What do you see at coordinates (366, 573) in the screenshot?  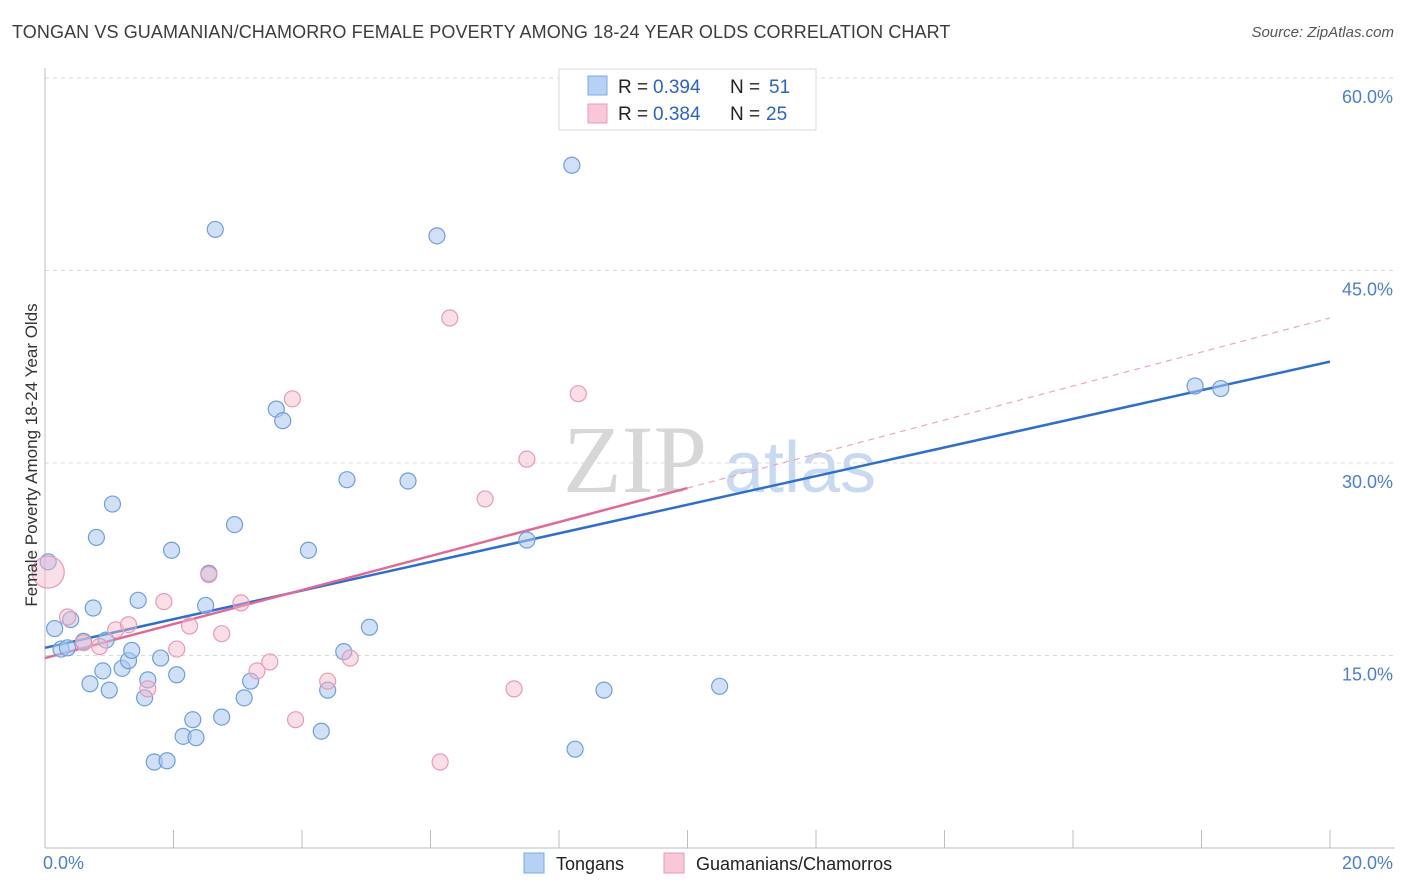 I see `guam-trend-line` at bounding box center [366, 573].